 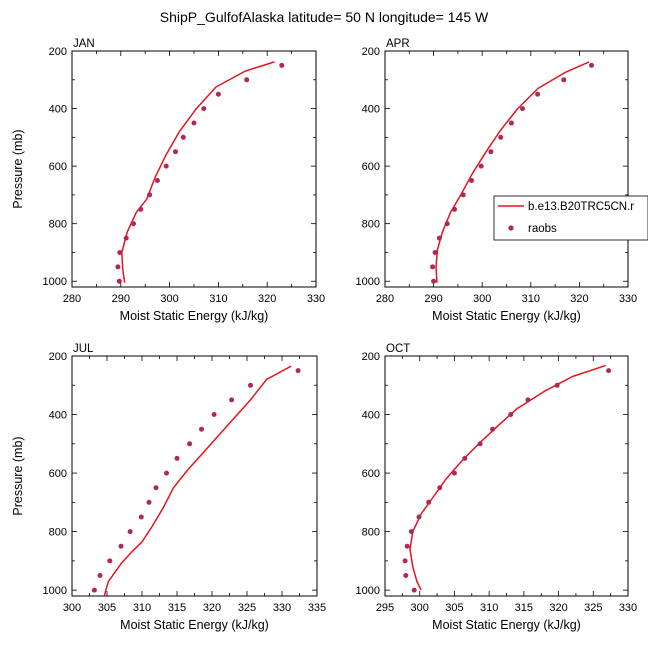 What do you see at coordinates (581, 207) in the screenshot?
I see `legend-model-label: b.e13.B20TRC5CN.r` at bounding box center [581, 207].